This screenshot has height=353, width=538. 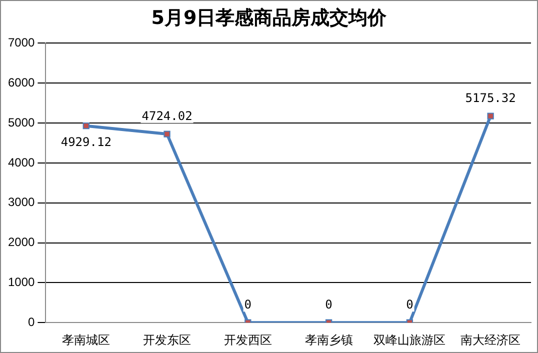 What do you see at coordinates (86, 340) in the screenshot?
I see `x-tick-label: 孝南城区` at bounding box center [86, 340].